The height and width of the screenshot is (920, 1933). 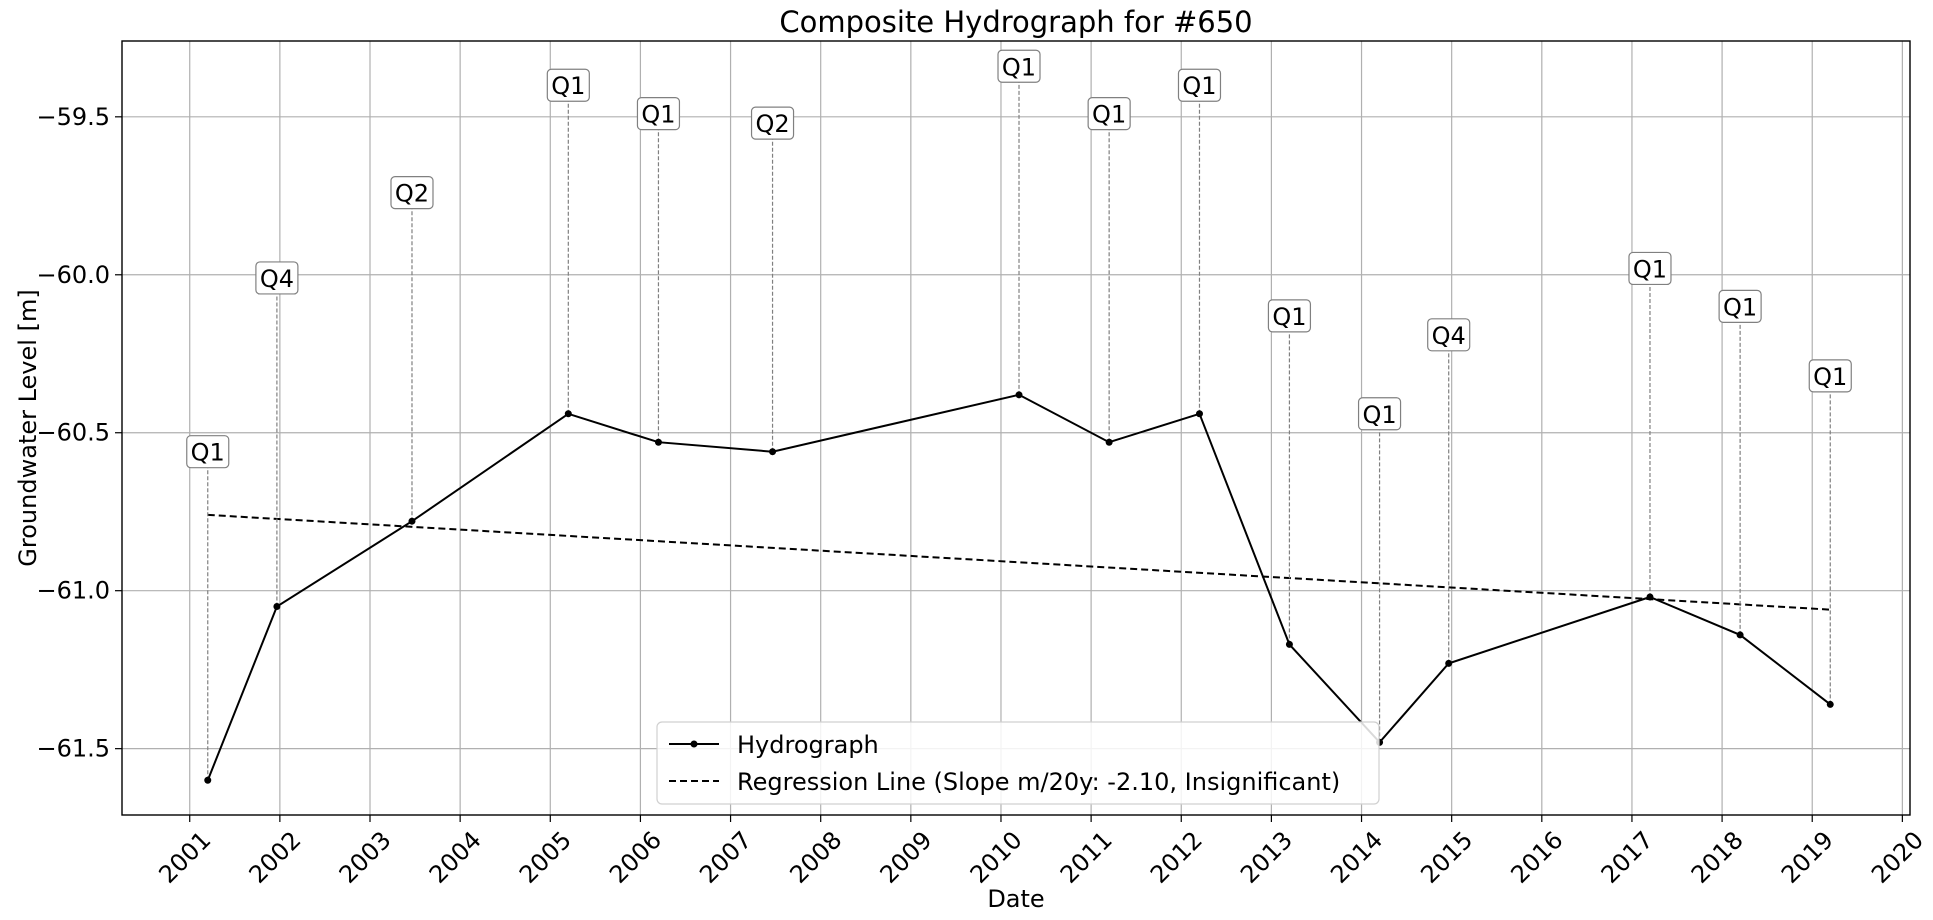 I want to click on y-tick-label: −60.5, so click(x=73, y=433).